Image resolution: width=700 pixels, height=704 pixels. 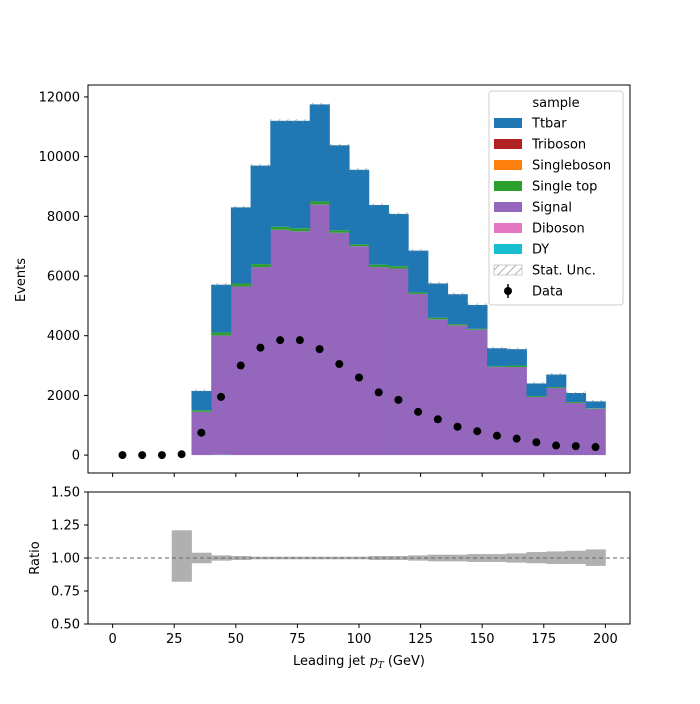 What do you see at coordinates (389, 555) in the screenshot?
I see `ratio-uncertainty-band` at bounding box center [389, 555].